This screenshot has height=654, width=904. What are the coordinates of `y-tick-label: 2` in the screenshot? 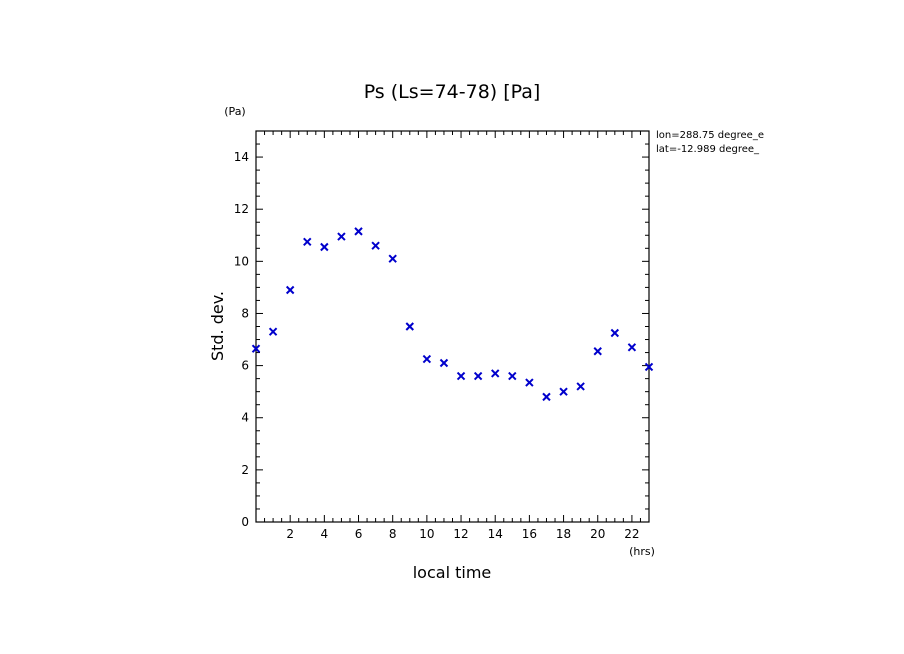 It's located at (245, 470).